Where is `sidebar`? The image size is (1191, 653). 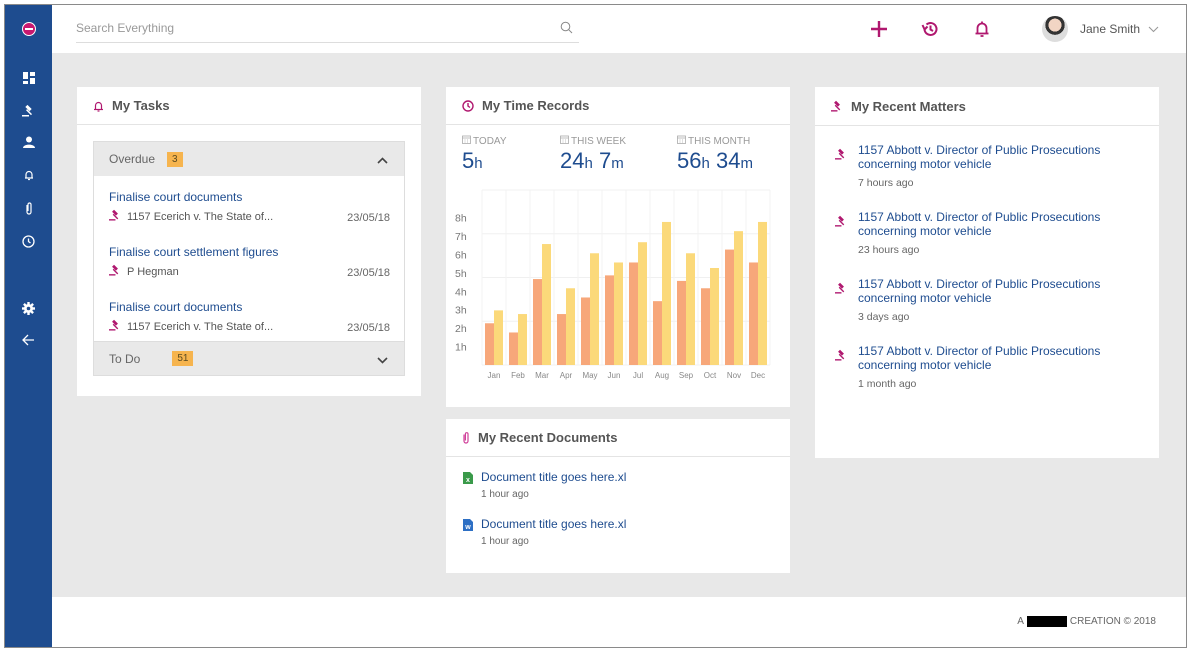 sidebar is located at coordinates (28, 326).